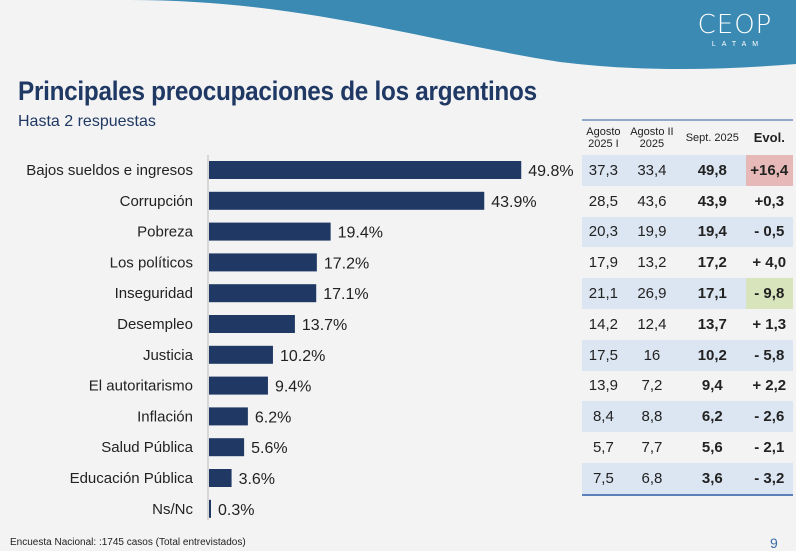 This screenshot has height=551, width=796. What do you see at coordinates (652, 232) in the screenshot?
I see `value-agosto-ii: 19,9` at bounding box center [652, 232].